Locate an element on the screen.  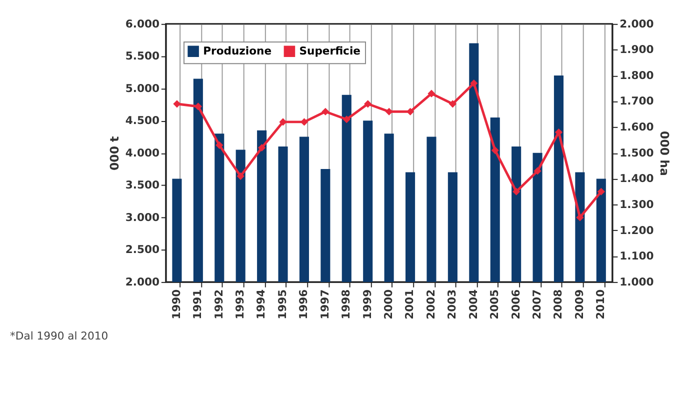
y2-tick-label: 1.700 is located at coordinates (637, 101).